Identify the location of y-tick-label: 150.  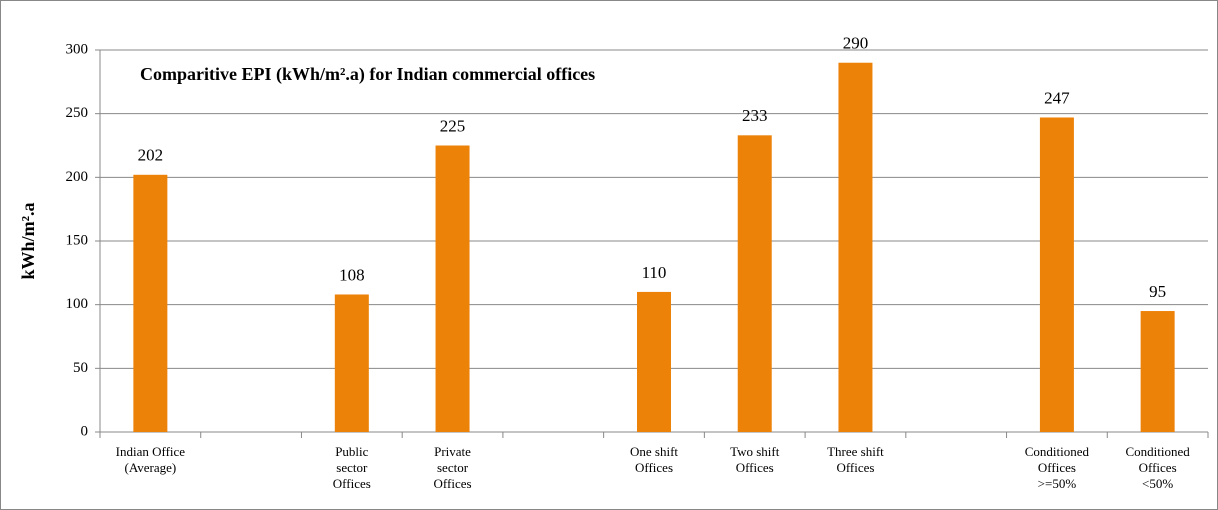
(77, 240).